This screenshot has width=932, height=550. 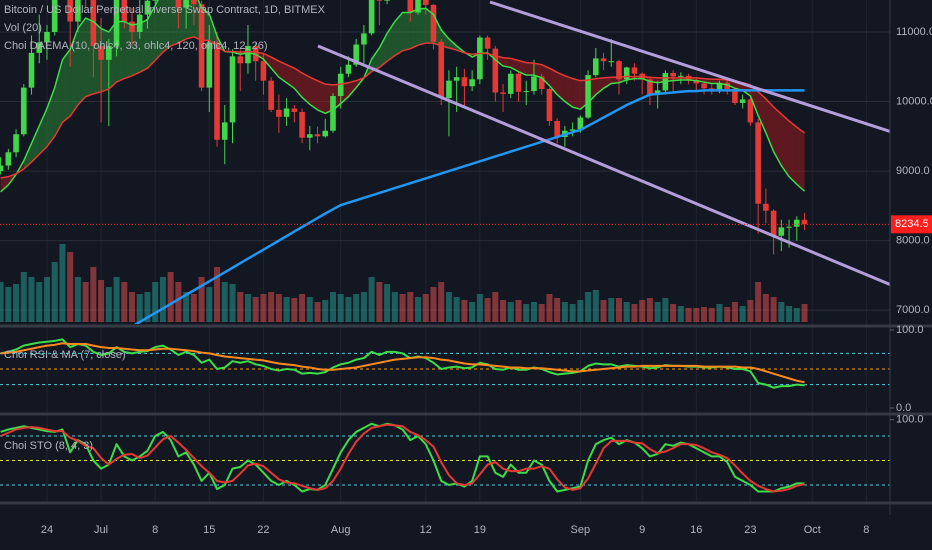 What do you see at coordinates (402, 363) in the screenshot?
I see `rsi-line` at bounding box center [402, 363].